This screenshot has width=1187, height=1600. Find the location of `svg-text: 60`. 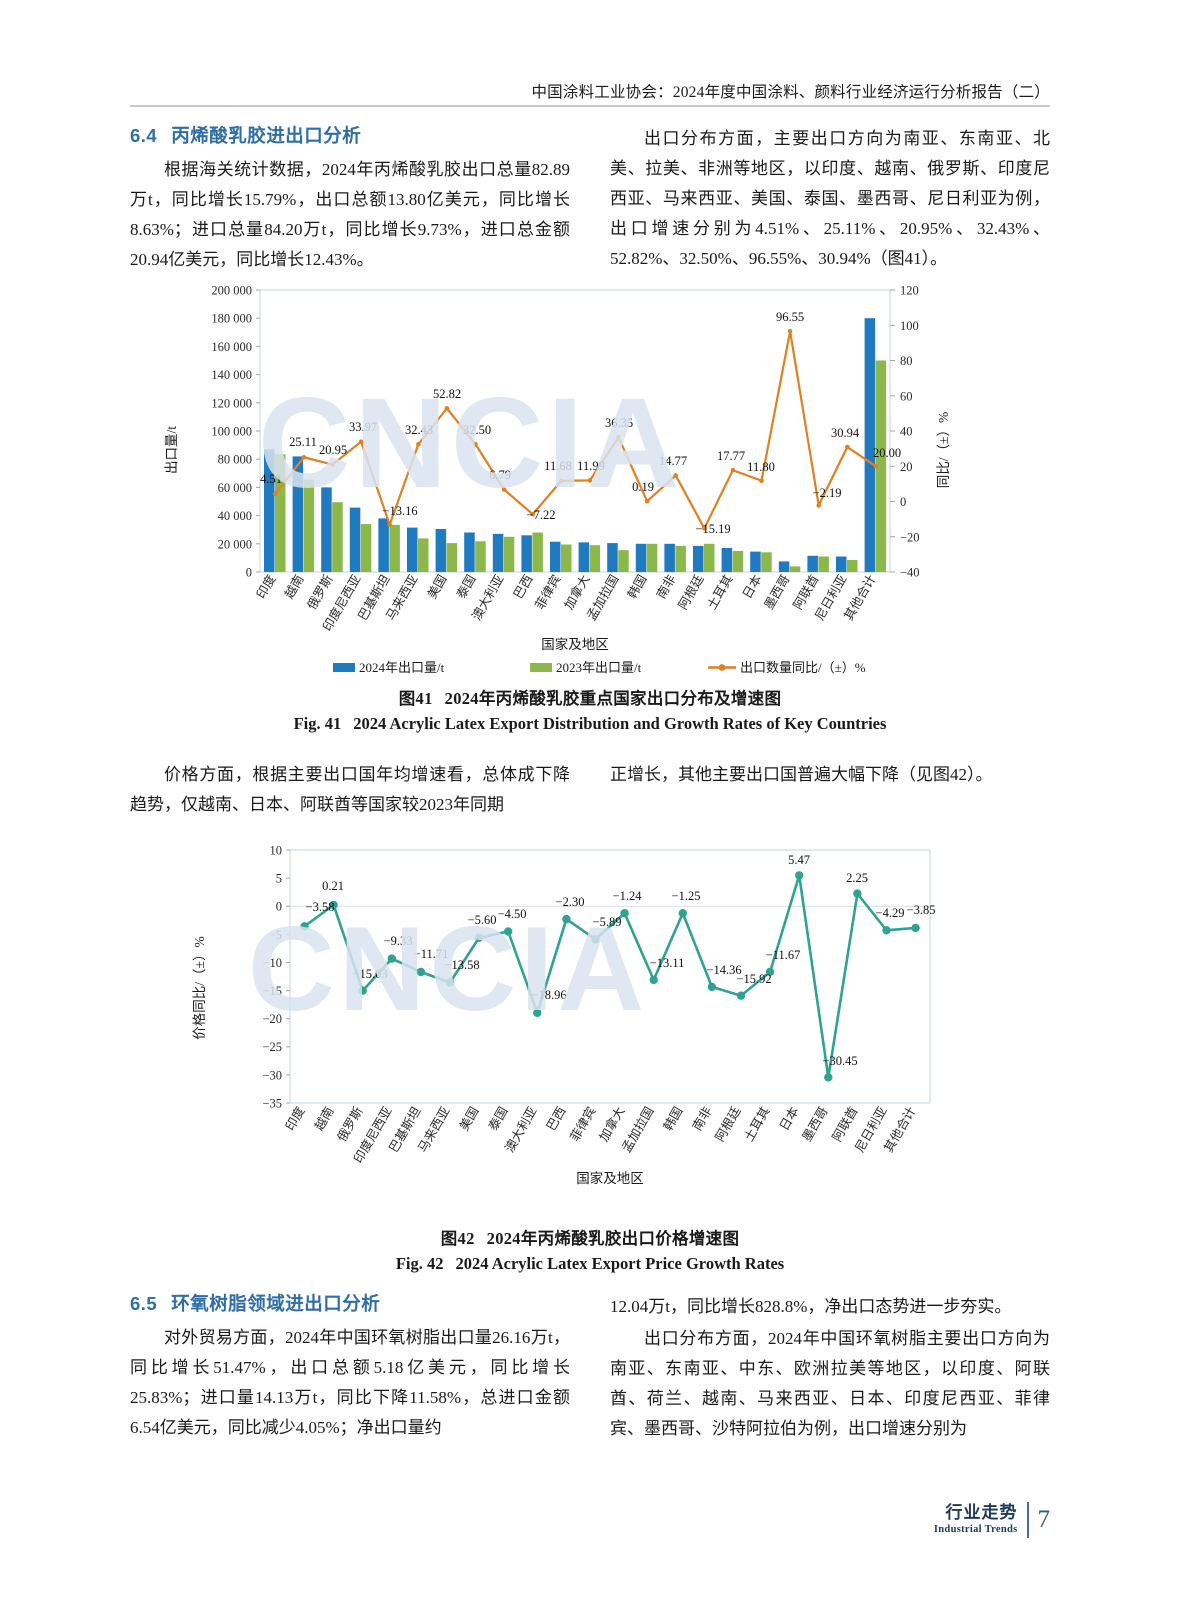

svg-text: 60 is located at coordinates (906, 396).